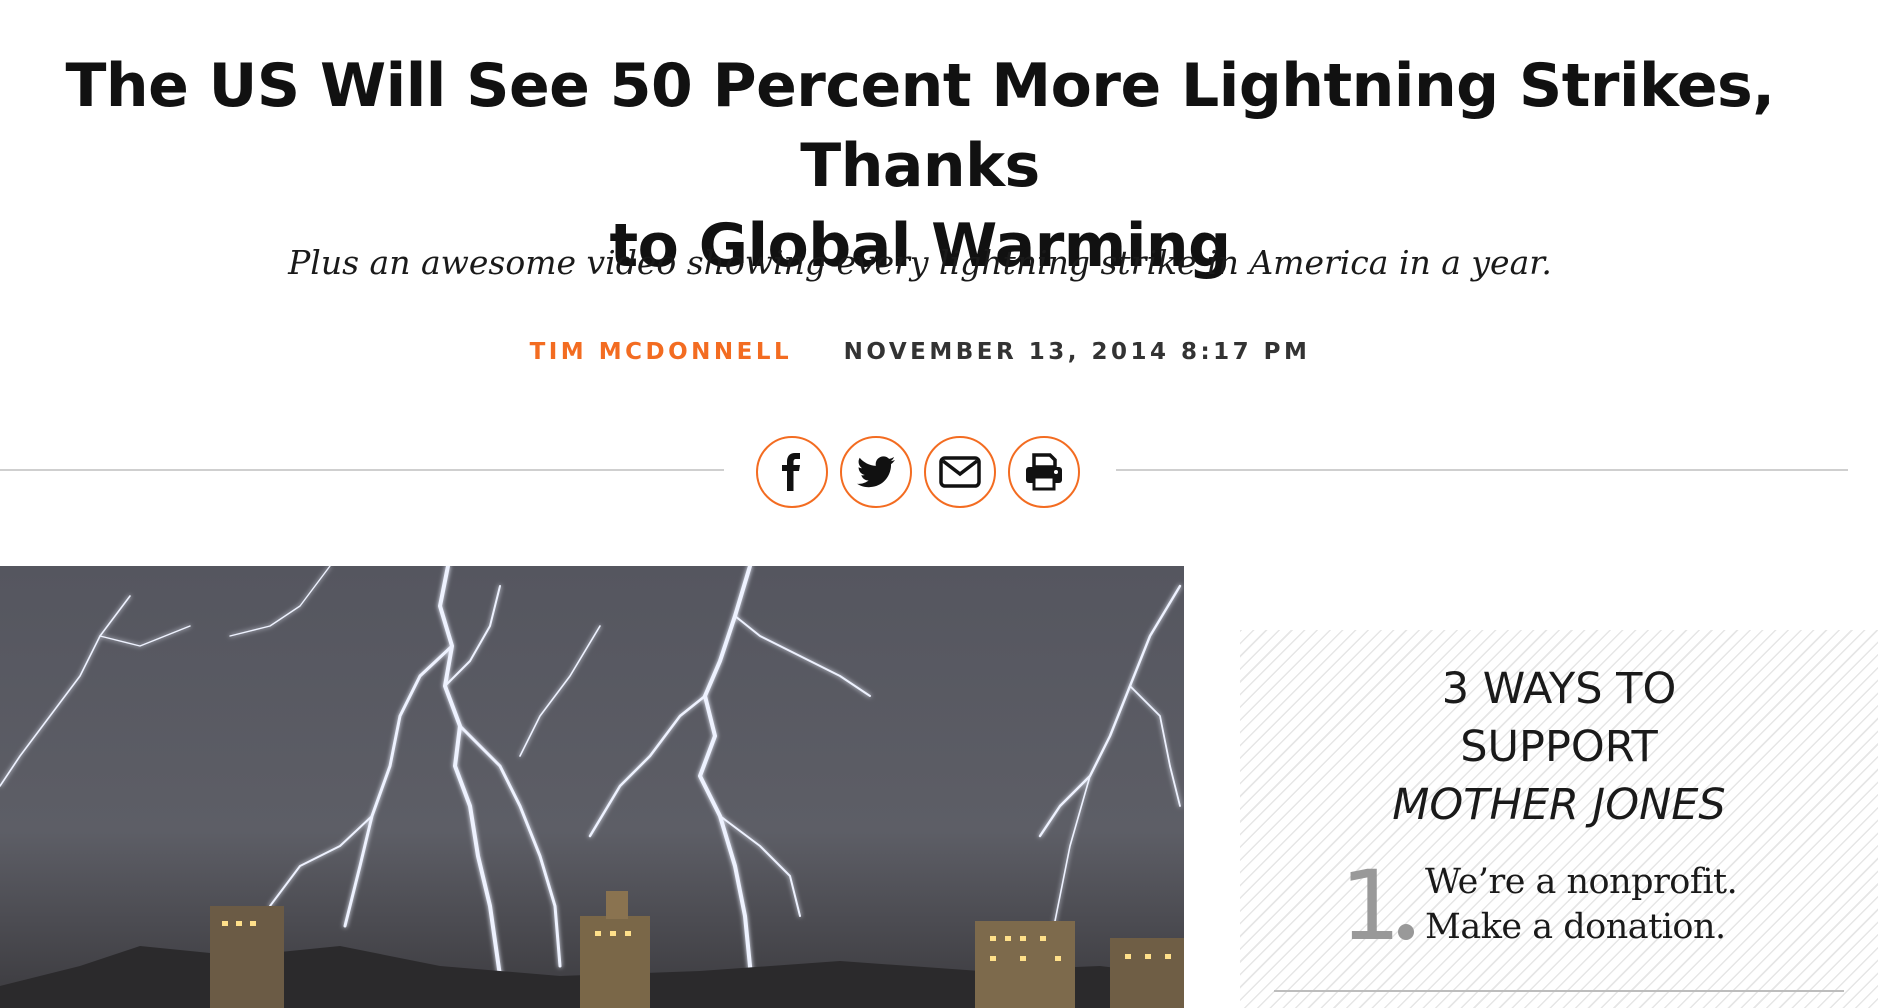 This screenshot has height=1008, width=1878. Describe the element at coordinates (1370, 906) in the screenshot. I see `step-number: 1` at that location.